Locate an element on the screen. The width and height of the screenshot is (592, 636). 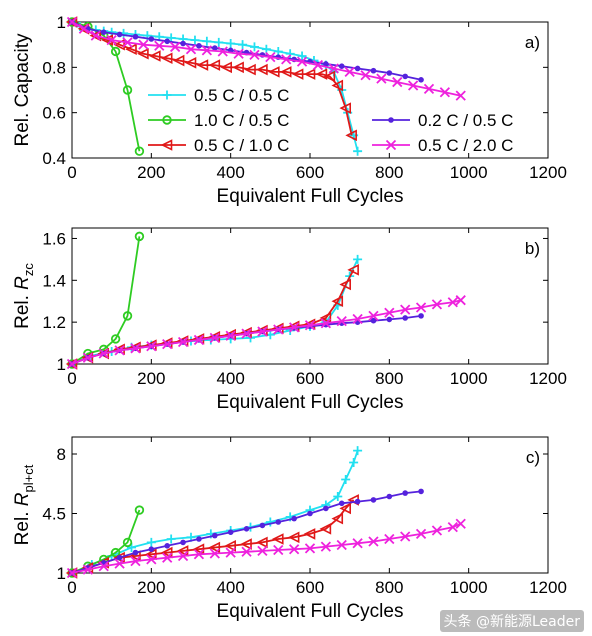
x-tick-label: 200 is located at coordinates (151, 378).